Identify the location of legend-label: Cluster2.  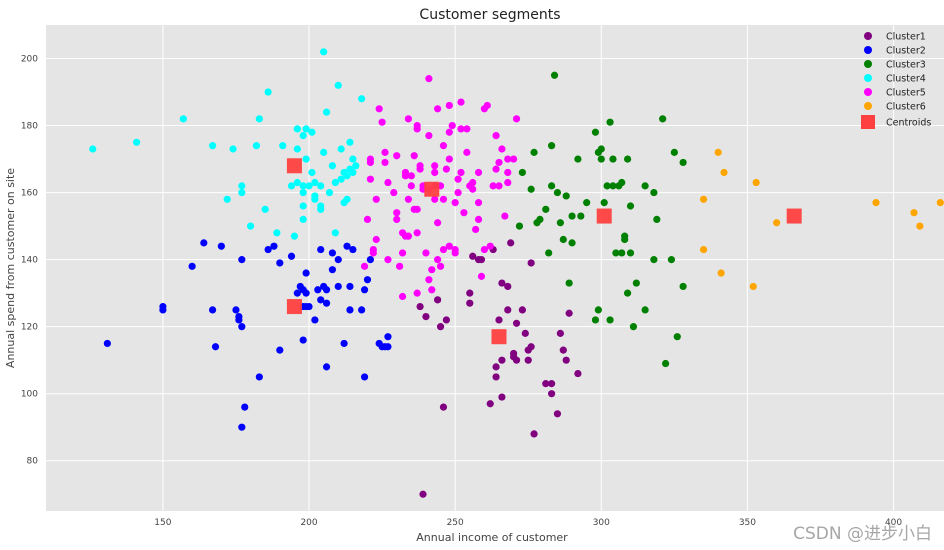
(906, 51).